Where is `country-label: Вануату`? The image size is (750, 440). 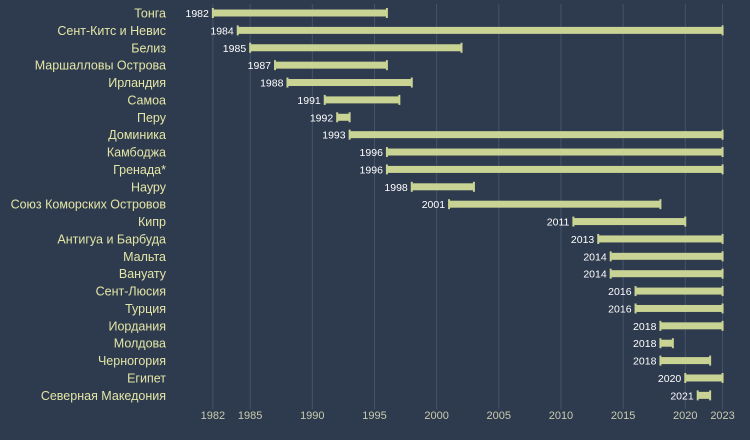 country-label: Вануату is located at coordinates (143, 274).